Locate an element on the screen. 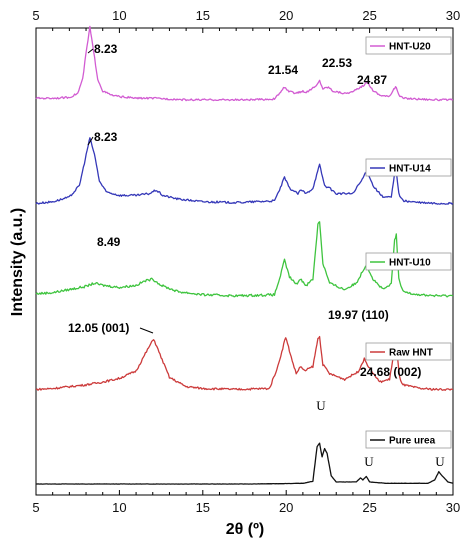 The height and width of the screenshot is (550, 472). legend-label: HNT-U20 is located at coordinates (410, 47).